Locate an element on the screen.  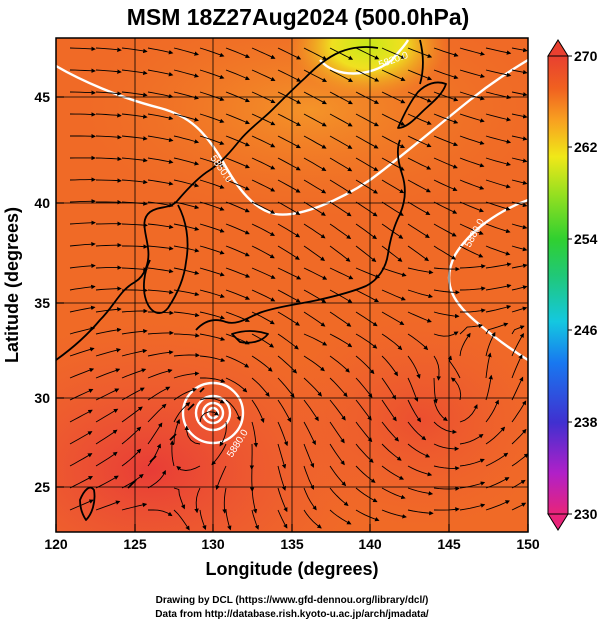
colorbar-scale is located at coordinates (558, 285).